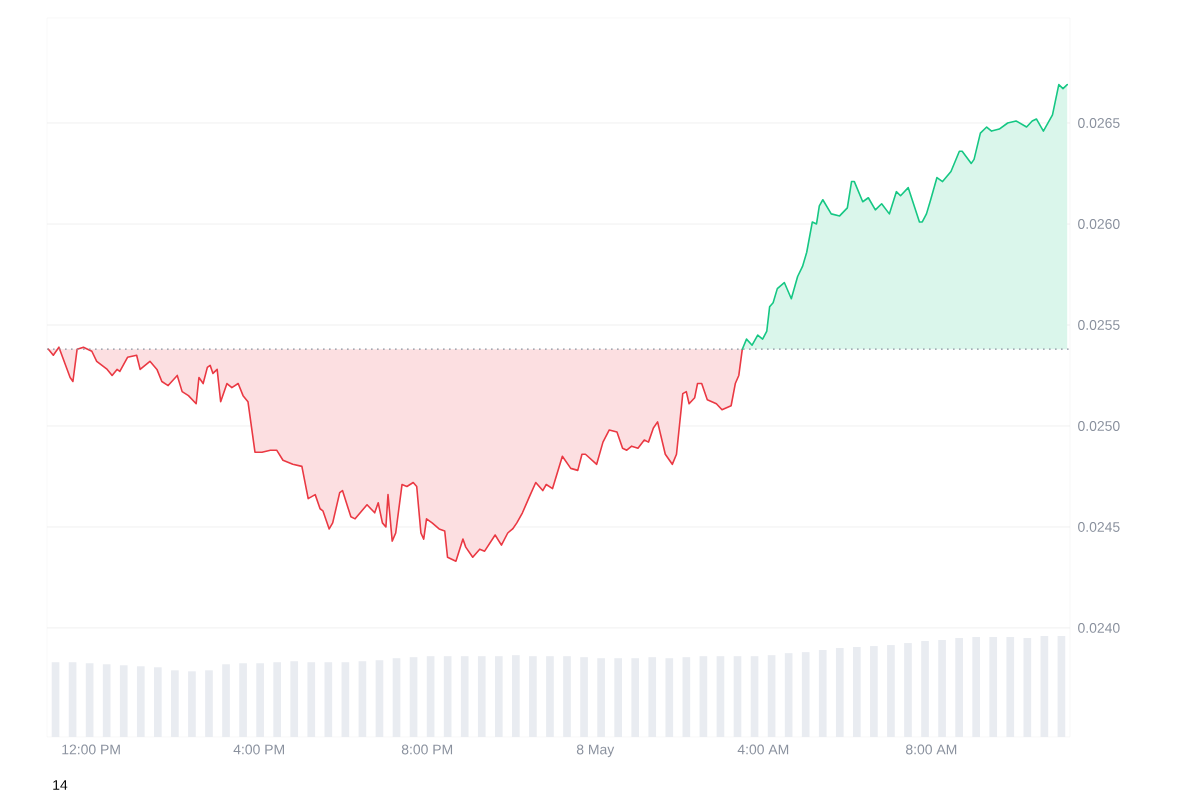 The width and height of the screenshot is (1200, 800). What do you see at coordinates (1099, 627) in the screenshot?
I see `y-tick-label: 0.0240` at bounding box center [1099, 627].